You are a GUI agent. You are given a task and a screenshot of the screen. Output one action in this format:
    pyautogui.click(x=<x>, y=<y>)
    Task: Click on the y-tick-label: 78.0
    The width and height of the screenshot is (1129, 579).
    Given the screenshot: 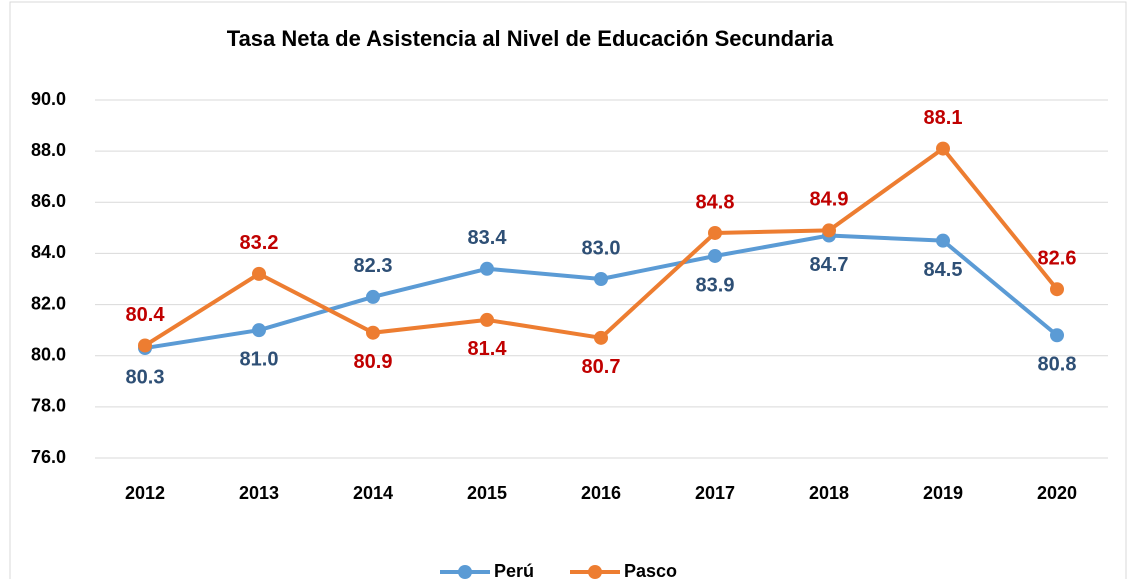 What is the action you would take?
    pyautogui.click(x=48, y=406)
    